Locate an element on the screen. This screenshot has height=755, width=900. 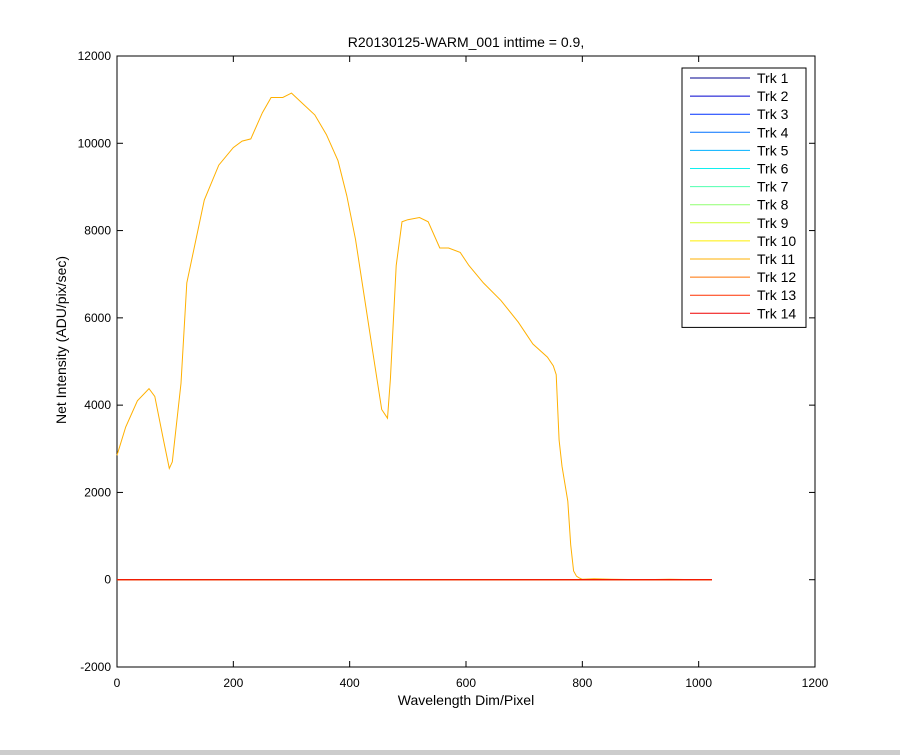
legend-label: Trk 12 is located at coordinates (776, 277).